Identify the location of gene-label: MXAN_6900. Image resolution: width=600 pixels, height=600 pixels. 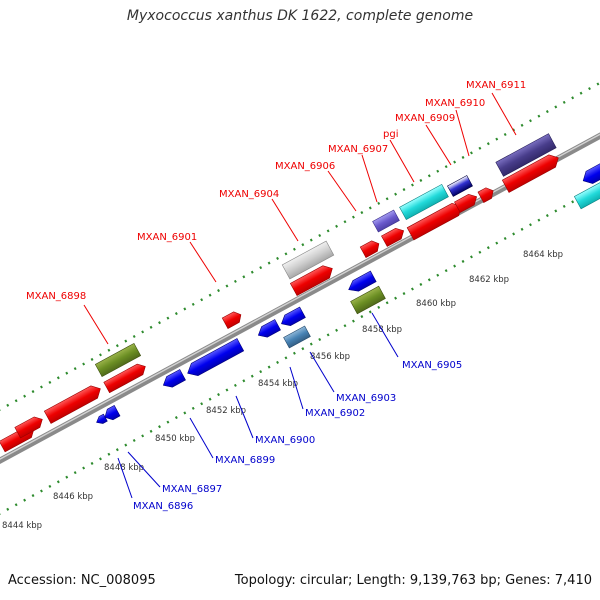
(285, 440).